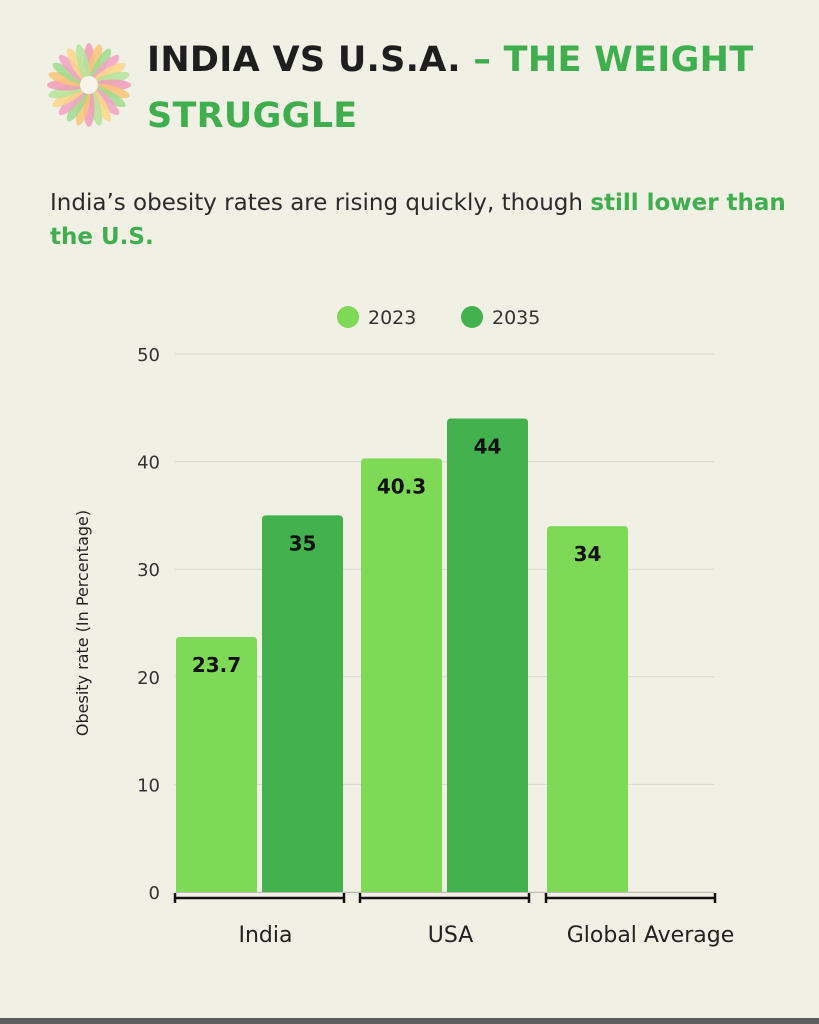 This screenshot has height=1024, width=819. Describe the element at coordinates (83, 63) in the screenshot. I see `logo-petal` at that location.